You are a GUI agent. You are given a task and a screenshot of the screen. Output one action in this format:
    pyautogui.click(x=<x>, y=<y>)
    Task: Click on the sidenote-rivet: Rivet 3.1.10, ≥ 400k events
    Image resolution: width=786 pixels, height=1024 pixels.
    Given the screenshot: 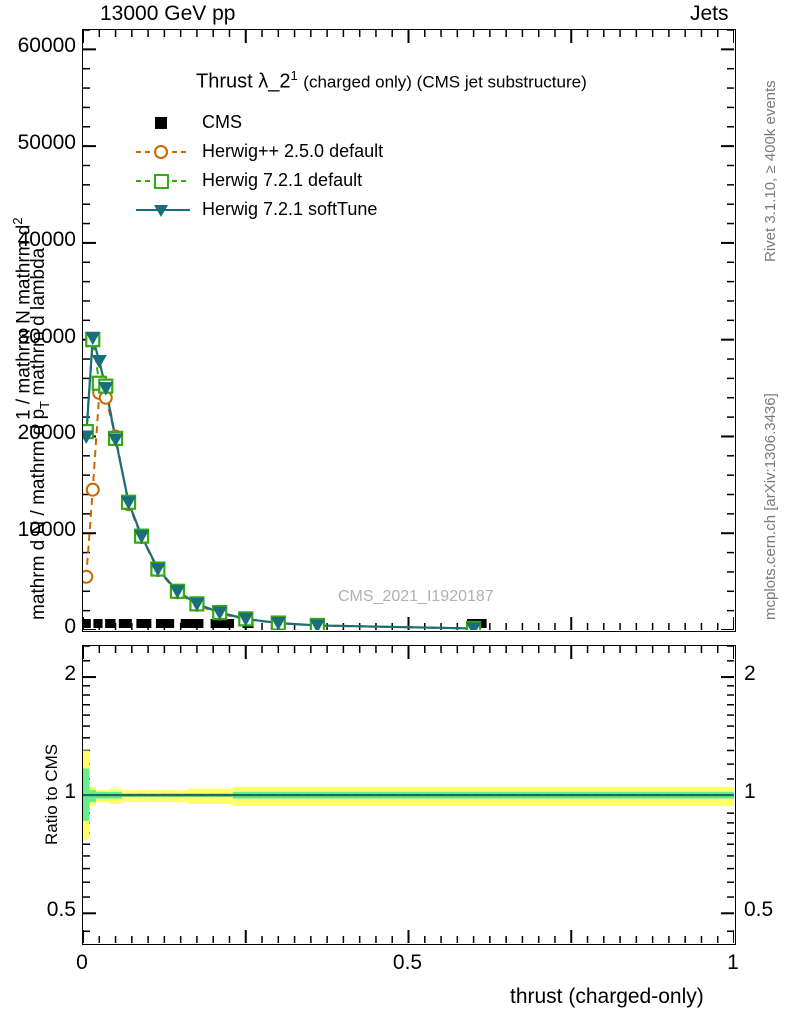 What is the action you would take?
    pyautogui.click(x=770, y=171)
    